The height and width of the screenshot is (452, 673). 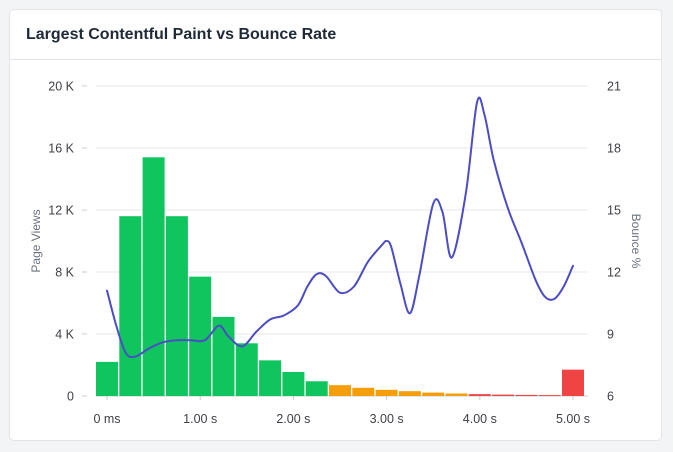 What do you see at coordinates (106, 419) in the screenshot?
I see `x-tick-label: 0 ms` at bounding box center [106, 419].